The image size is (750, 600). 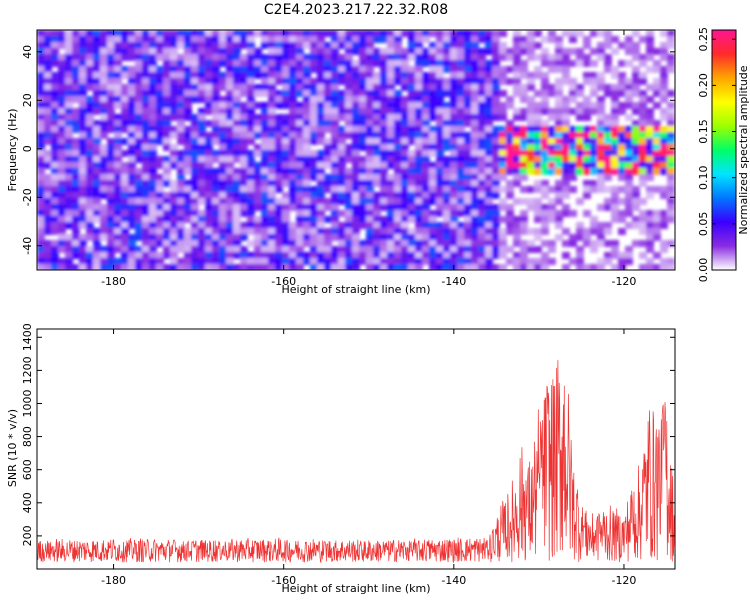 What do you see at coordinates (724, 150) in the screenshot?
I see `colorbar-gradient` at bounding box center [724, 150].